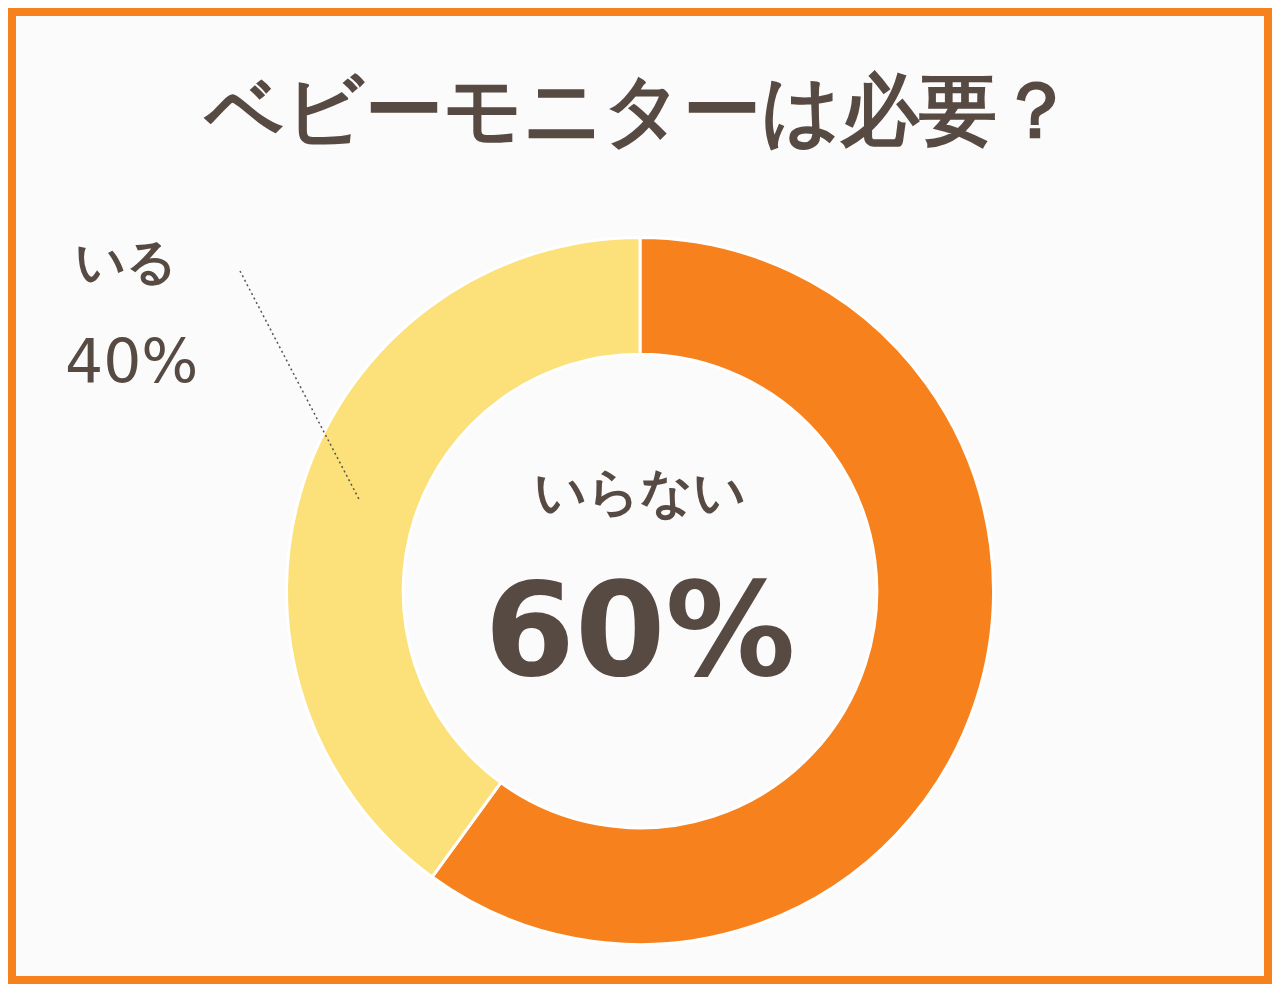 Image resolution: width=1280 pixels, height=1000 pixels. I want to click on data-label: 40%, so click(132, 360).